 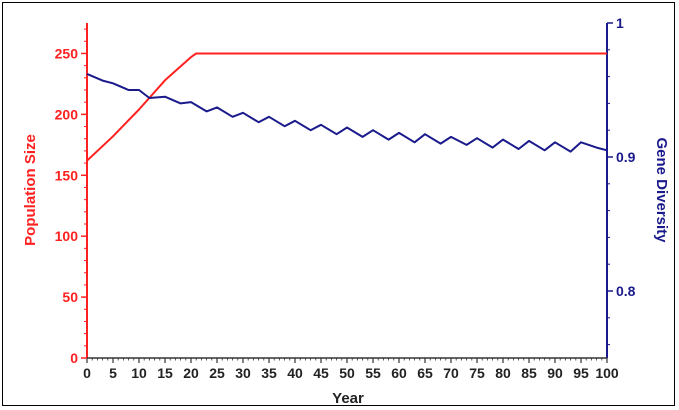 What do you see at coordinates (529, 373) in the screenshot?
I see `x-tick-label: 85` at bounding box center [529, 373].